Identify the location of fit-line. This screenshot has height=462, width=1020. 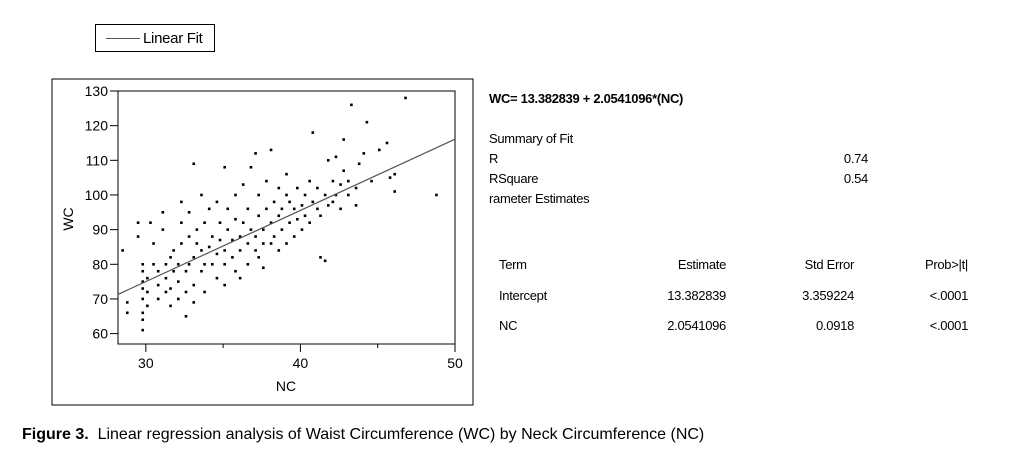
(286, 216).